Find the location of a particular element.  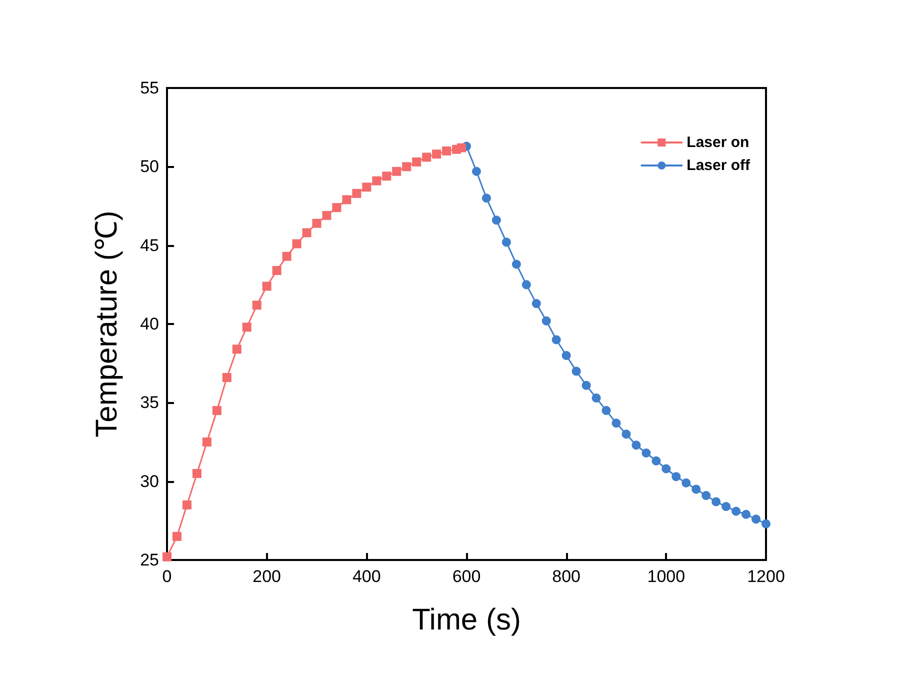

y-tick-label: 45 is located at coordinates (149, 245).